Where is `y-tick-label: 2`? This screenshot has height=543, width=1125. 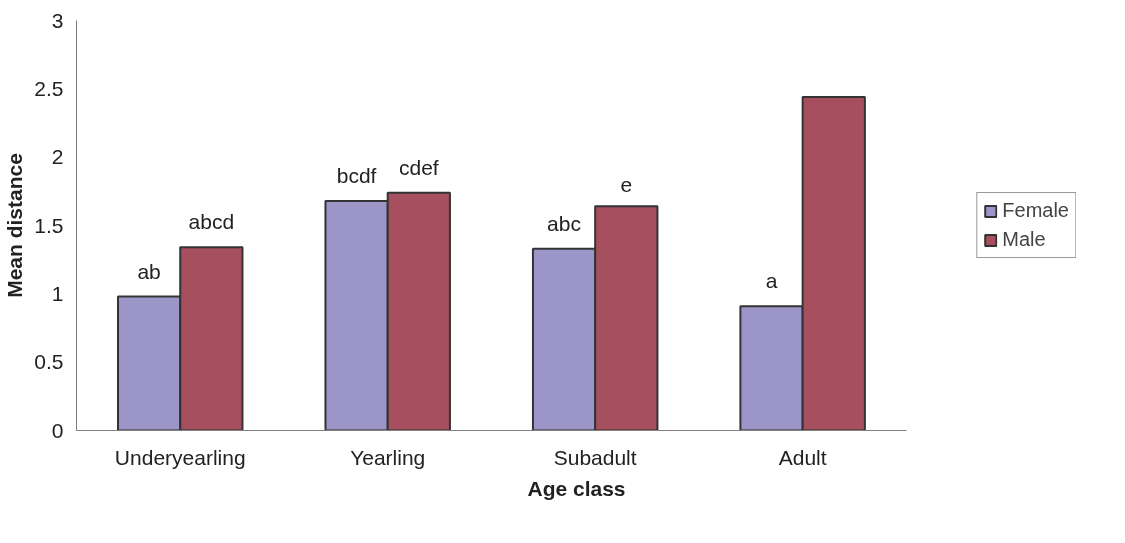 y-tick-label: 2 is located at coordinates (57, 157).